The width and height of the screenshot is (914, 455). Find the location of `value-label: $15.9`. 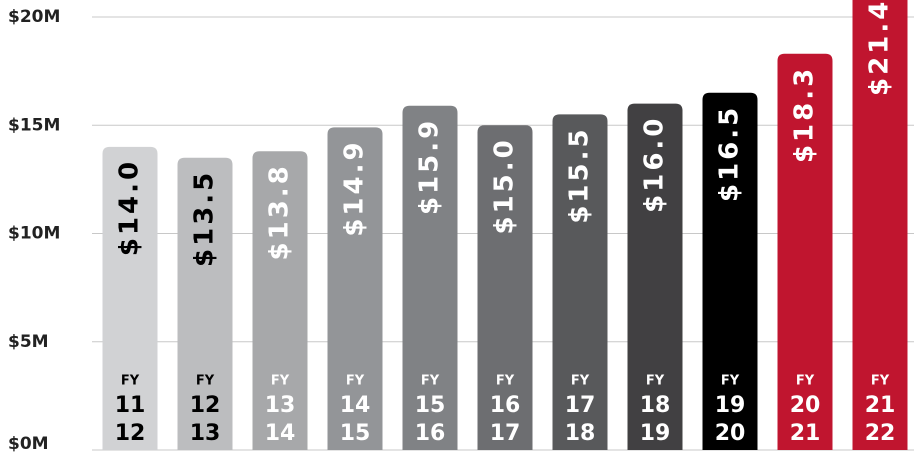

value-label: $15.9 is located at coordinates (430, 166).